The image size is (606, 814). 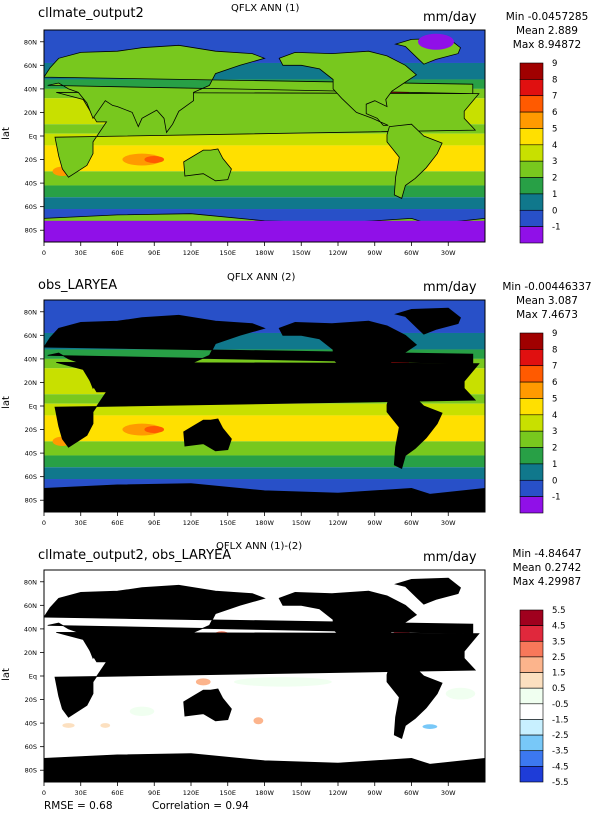 I want to click on stat-max: Max 7.4673, so click(x=547, y=315).